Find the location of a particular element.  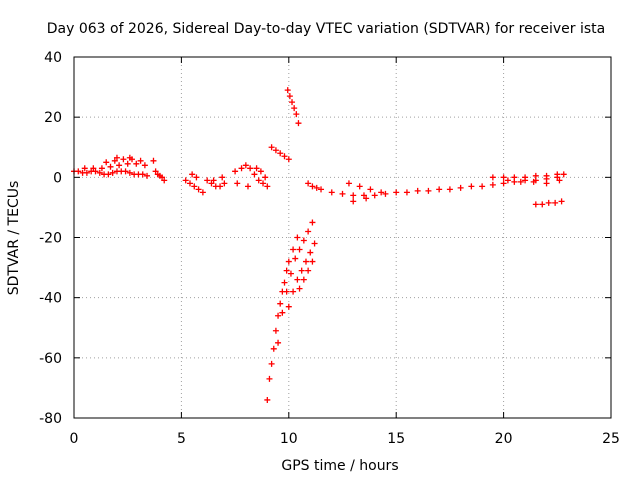

y-tick-label: 20 is located at coordinates (53, 118).